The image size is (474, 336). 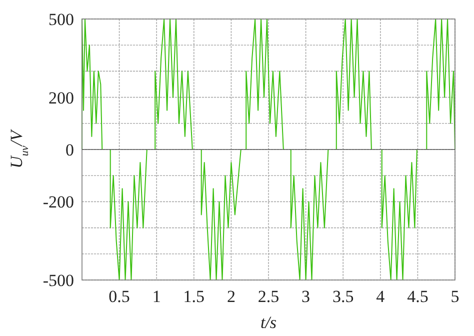 I want to click on x-tick-label: 2, so click(x=231, y=296).